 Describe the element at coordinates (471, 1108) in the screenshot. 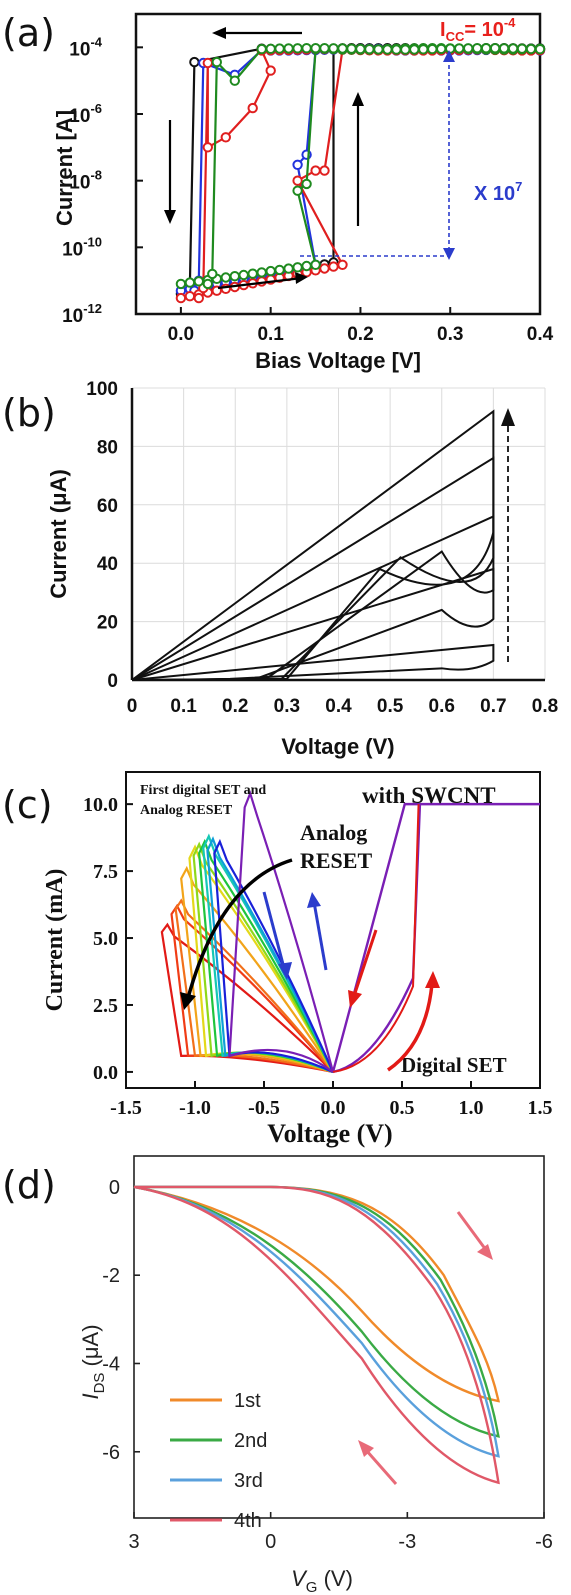

I see `x-tick-label: 1.0` at that location.